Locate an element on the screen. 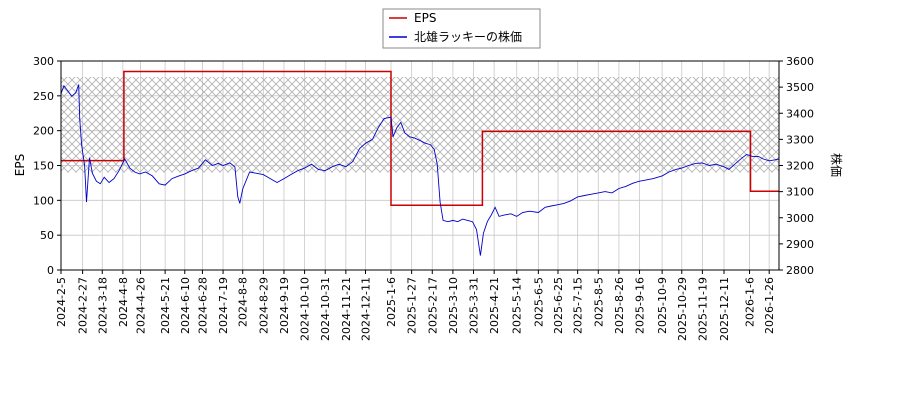  left-tick-label: 0 is located at coordinates (50, 270).